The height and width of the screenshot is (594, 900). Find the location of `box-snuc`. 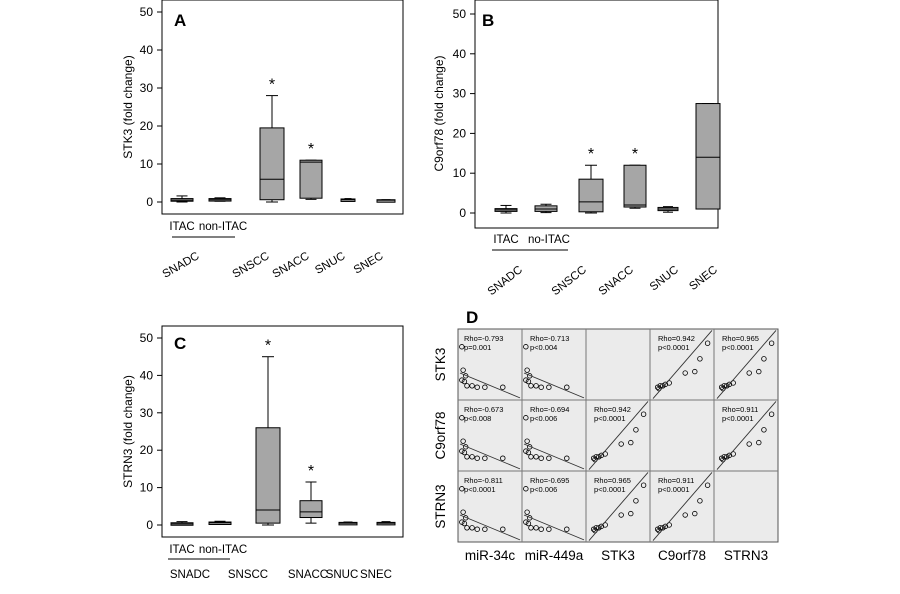

box-snuc is located at coordinates (348, 200).